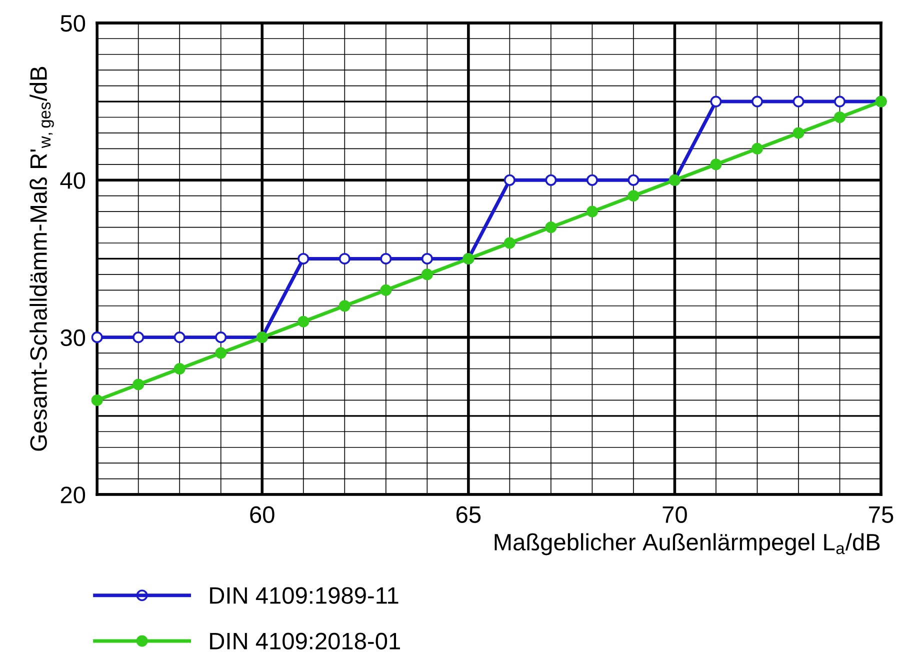  What do you see at coordinates (42, 258) in the screenshot?
I see `y-axis-title: Gesamt-Schalldämm-Maß R'$_{w,ges}$/dB` at bounding box center [42, 258].